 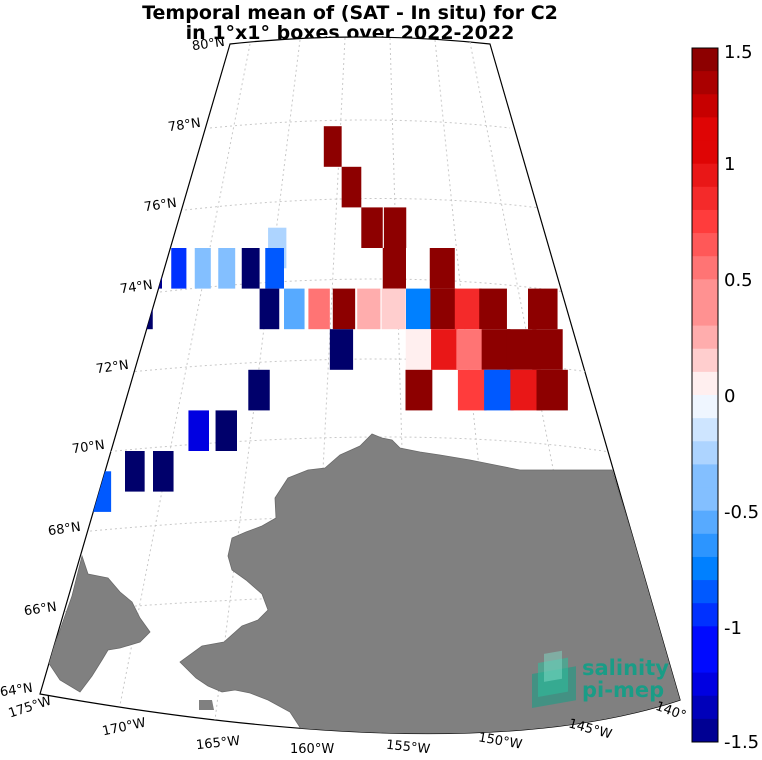 I want to click on figure-title-line-1: Temporal mean of (SAT - In situ) for C2, so click(x=350, y=13).